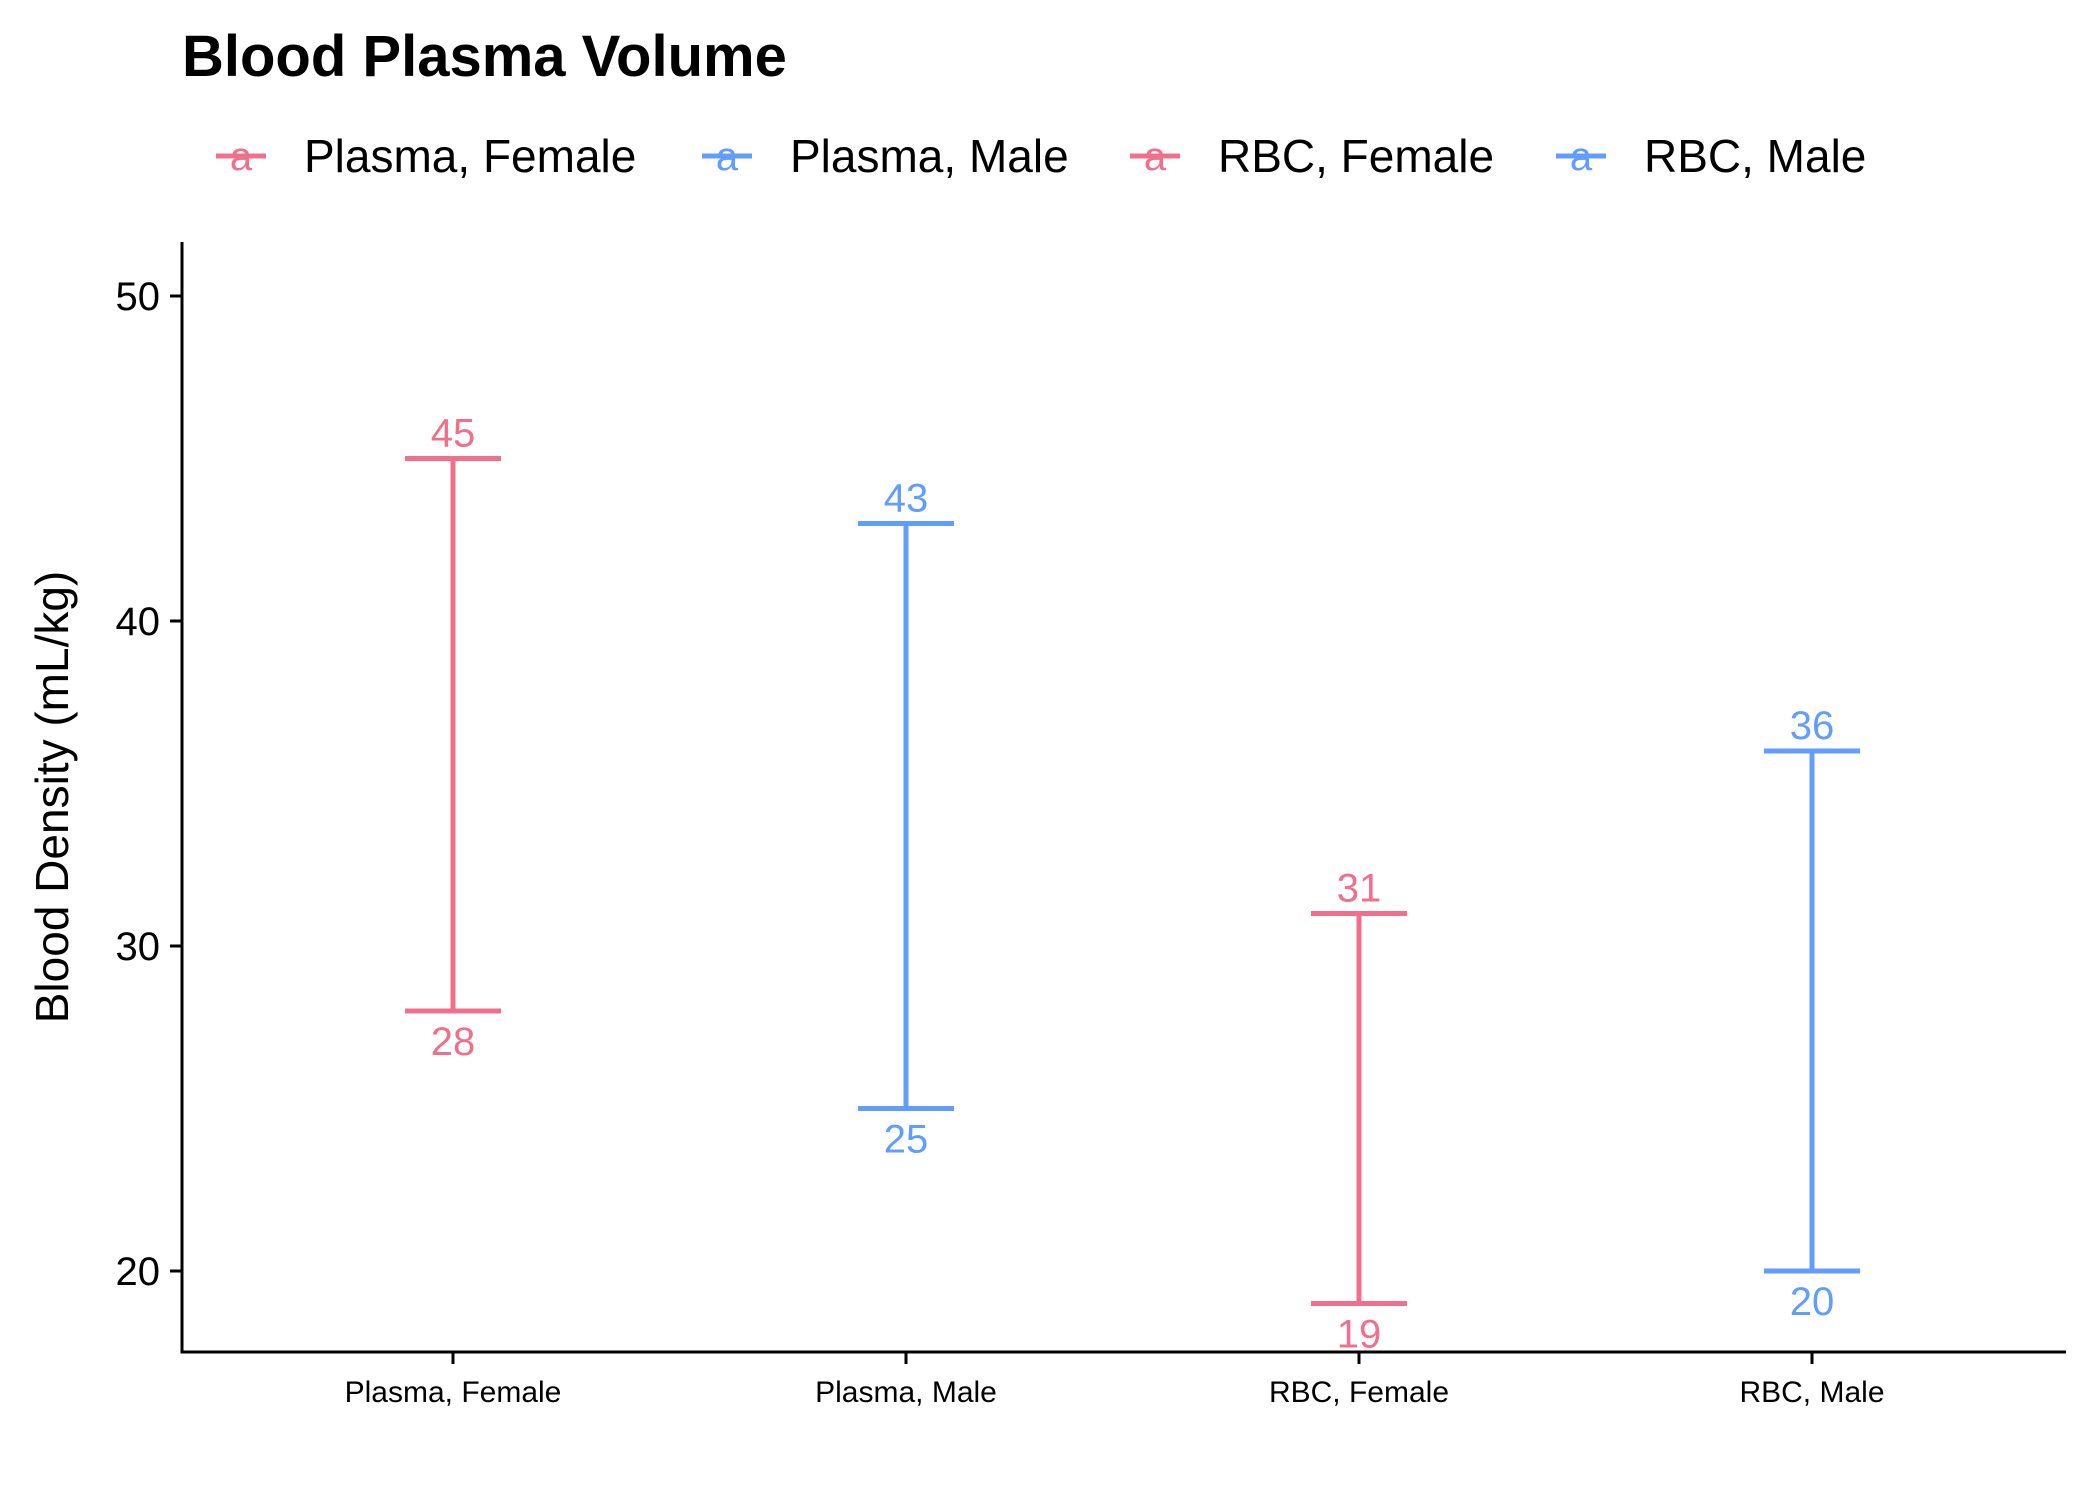 The width and height of the screenshot is (2100, 1500). I want to click on y-ticks: 20 30 40 50, so click(149, 784).